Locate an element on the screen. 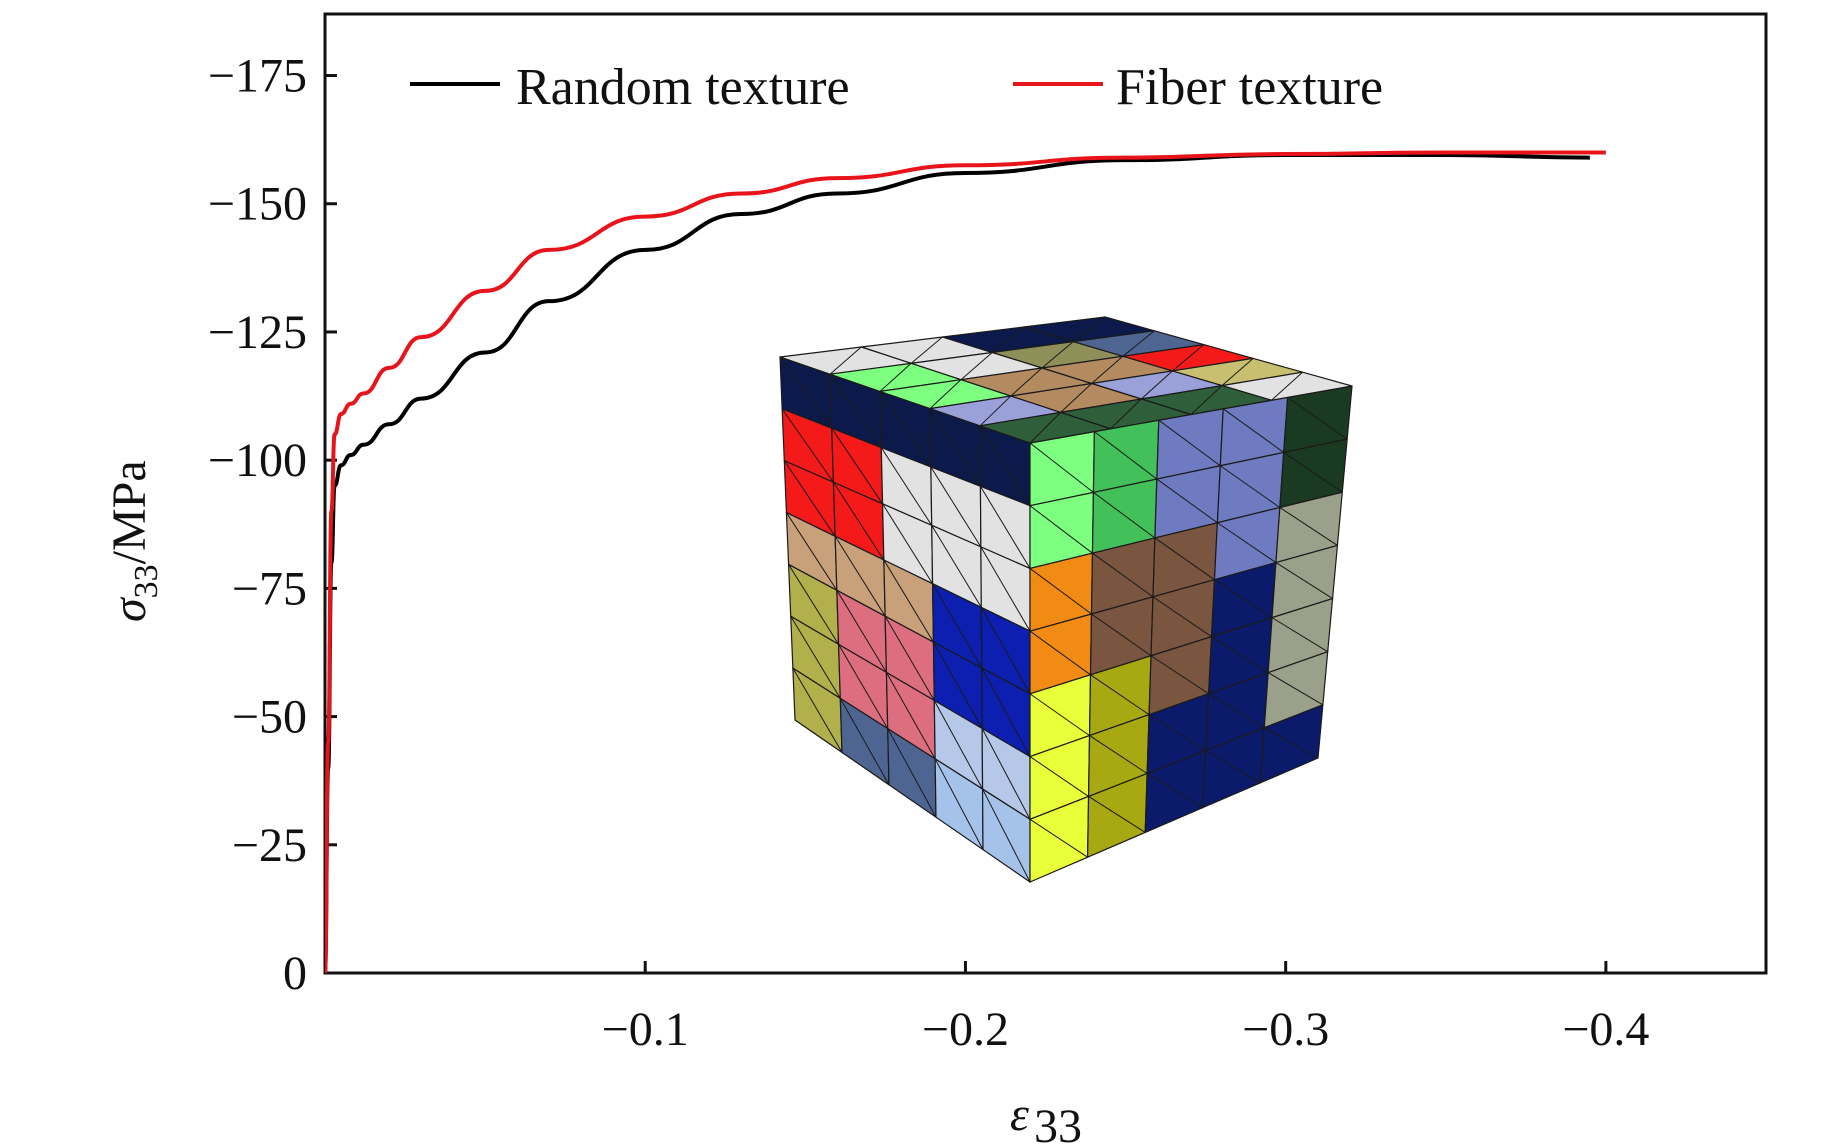 Image resolution: width=1843 pixels, height=1145 pixels. y-tick-label: −75 is located at coordinates (269, 588).